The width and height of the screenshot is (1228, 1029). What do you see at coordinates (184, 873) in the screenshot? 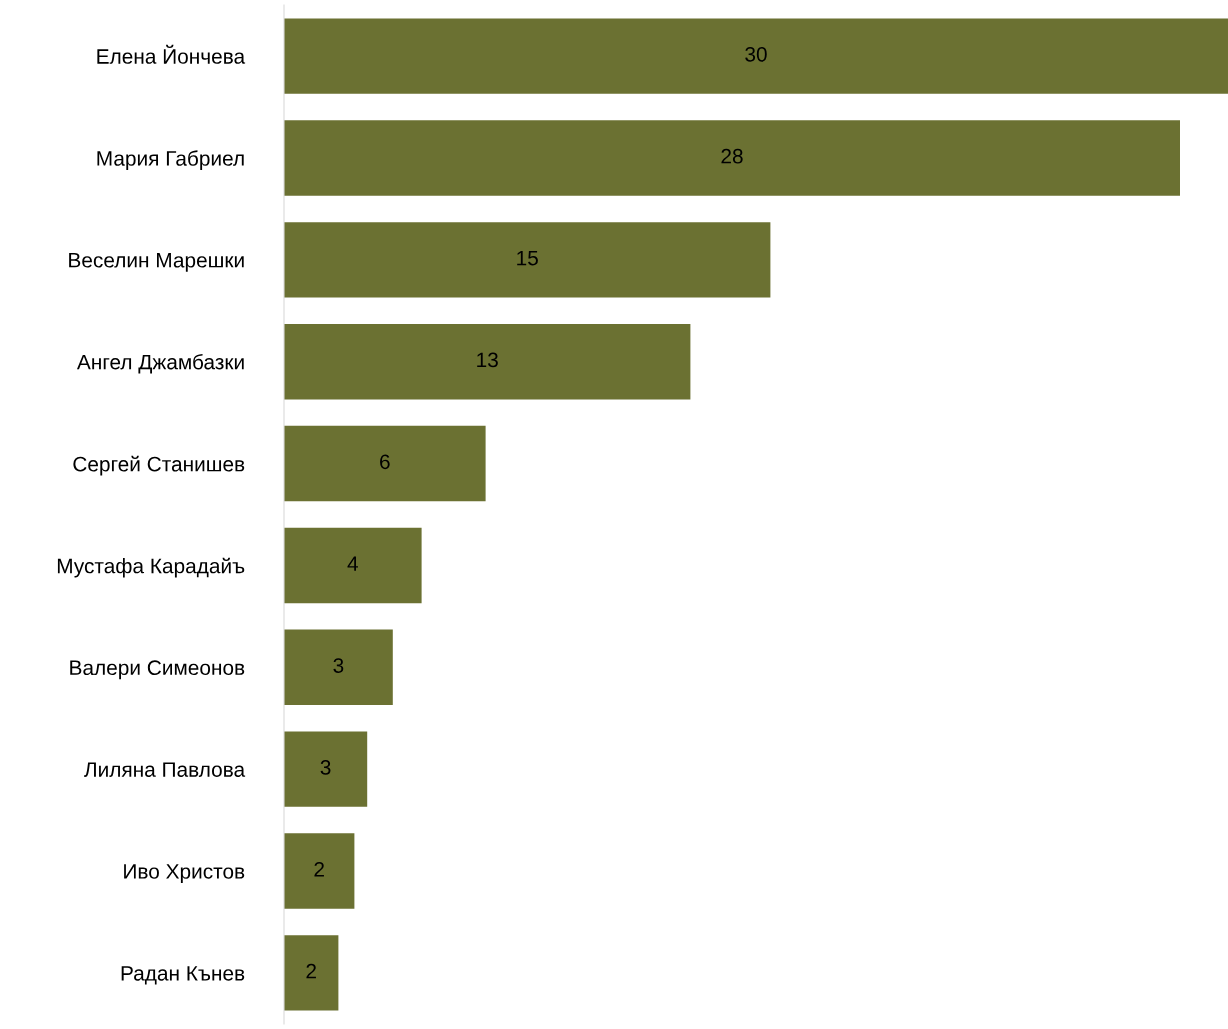
I see `y-tick-label: Иво Христов` at bounding box center [184, 873].